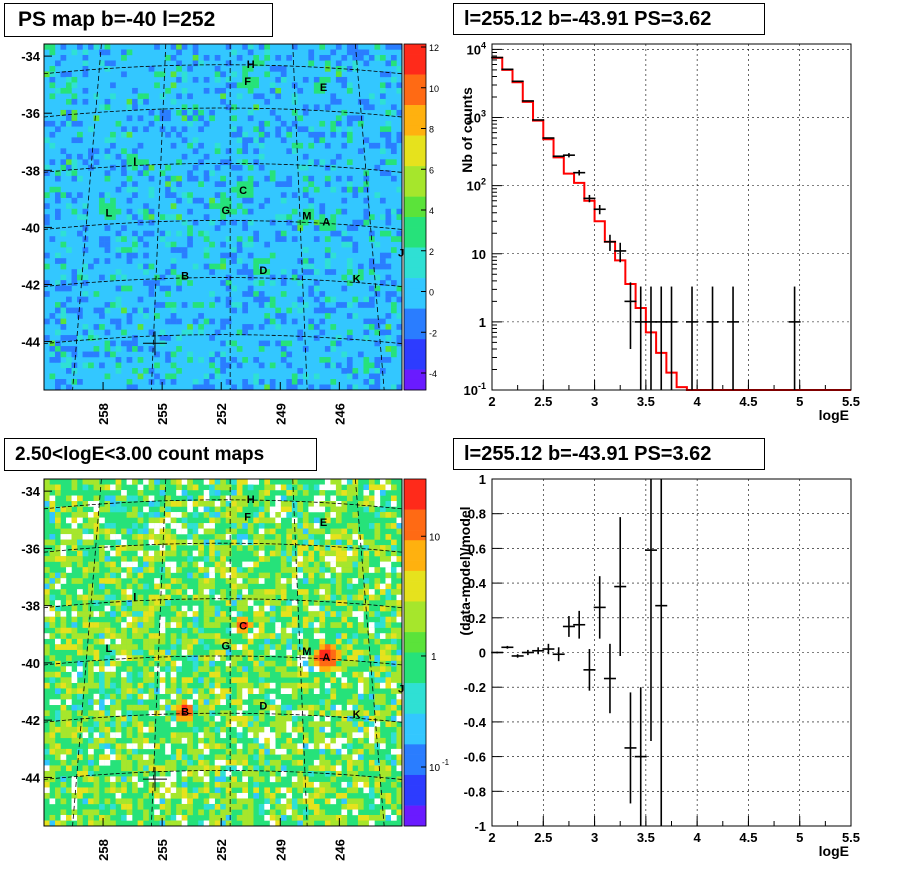 This screenshot has height=871, width=898. Describe the element at coordinates (415, 161) in the screenshot. I see `colorbar-segment` at that location.